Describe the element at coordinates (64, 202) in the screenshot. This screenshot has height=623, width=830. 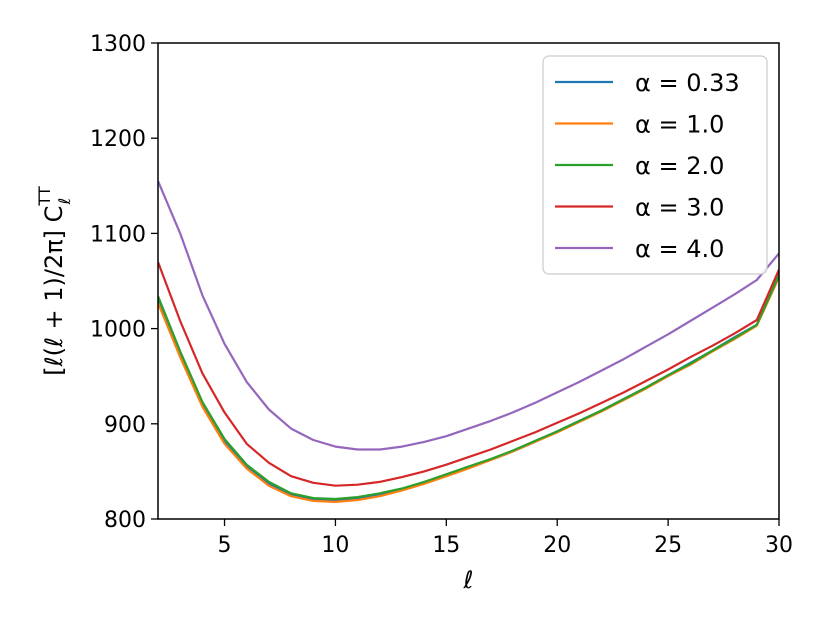
I see `y-axis-label-subscript: ℓ` at that location.